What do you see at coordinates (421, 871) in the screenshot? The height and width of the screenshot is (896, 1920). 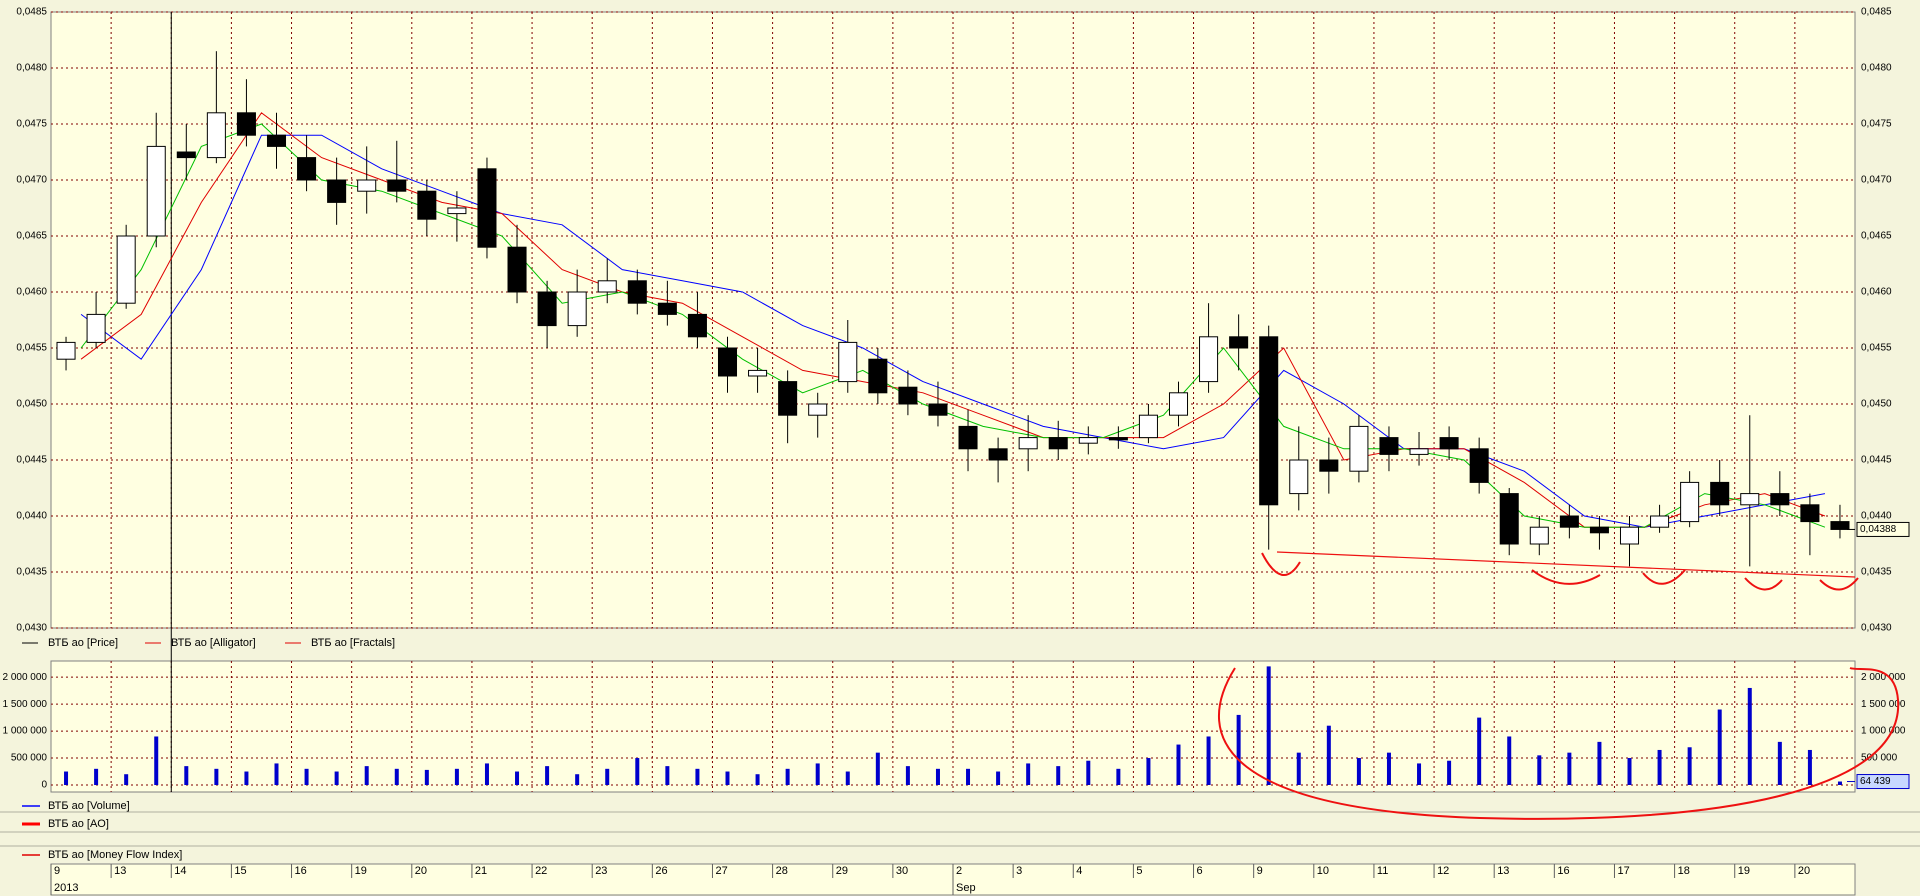 I see `date-label: 20` at bounding box center [421, 871].